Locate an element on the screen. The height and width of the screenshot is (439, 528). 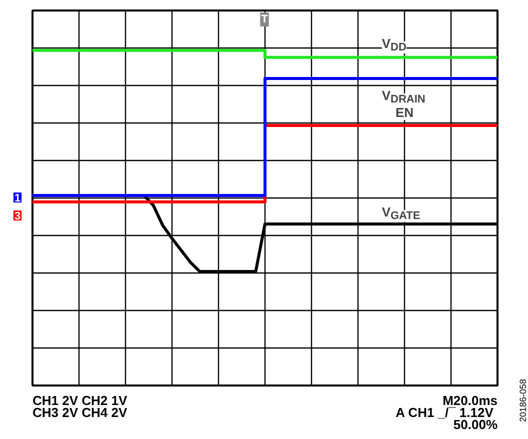
text: 3 is located at coordinates (17, 216).